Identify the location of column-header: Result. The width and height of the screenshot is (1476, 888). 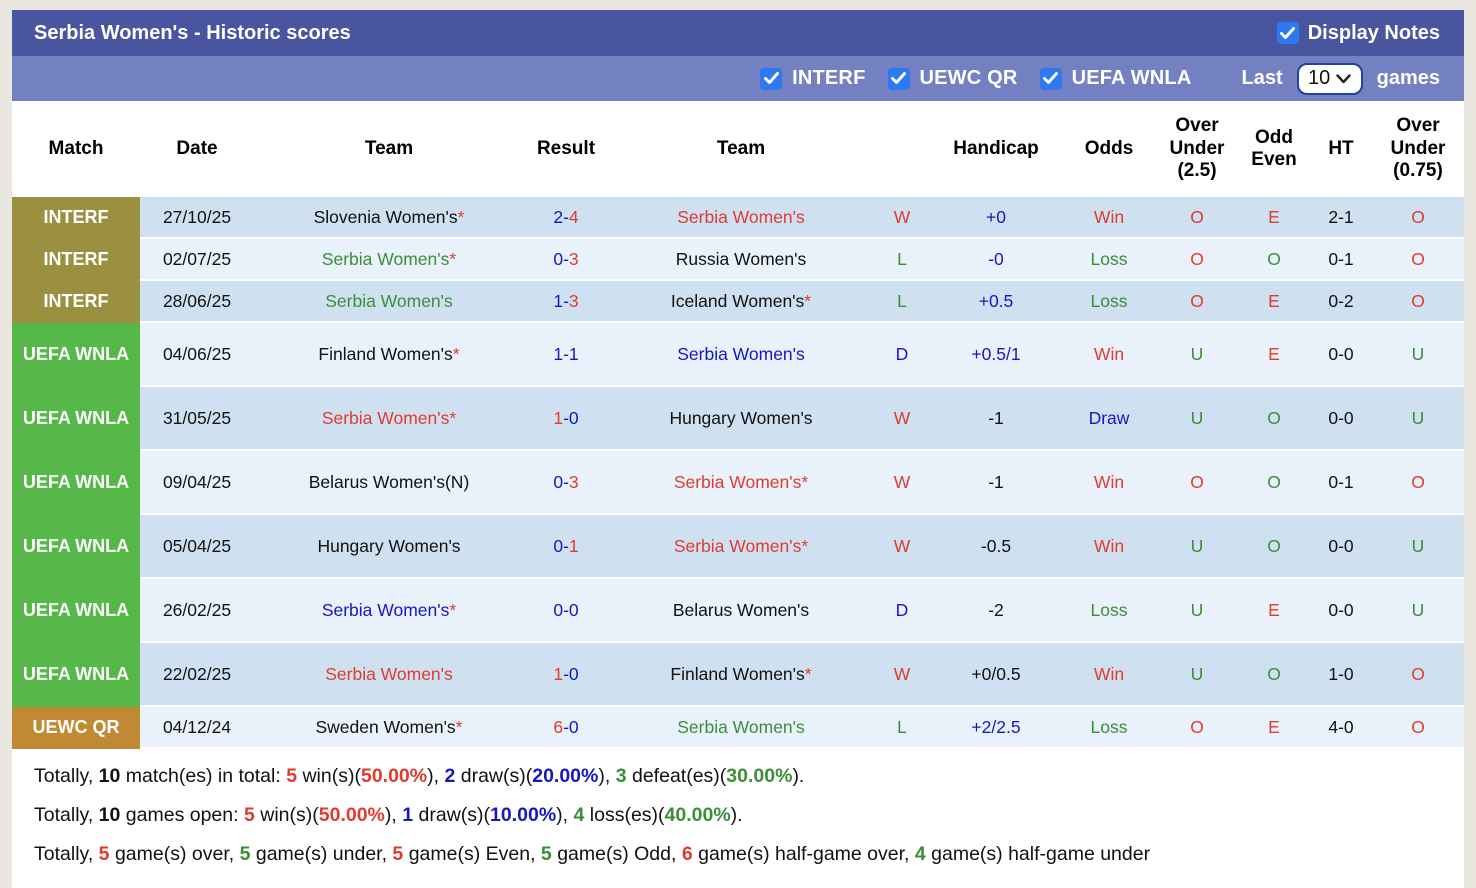
(566, 149).